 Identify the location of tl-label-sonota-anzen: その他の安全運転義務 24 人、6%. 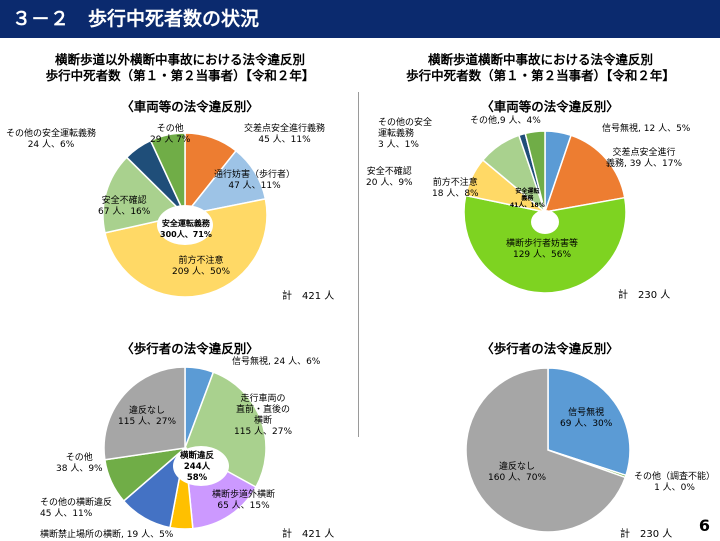
(51, 139).